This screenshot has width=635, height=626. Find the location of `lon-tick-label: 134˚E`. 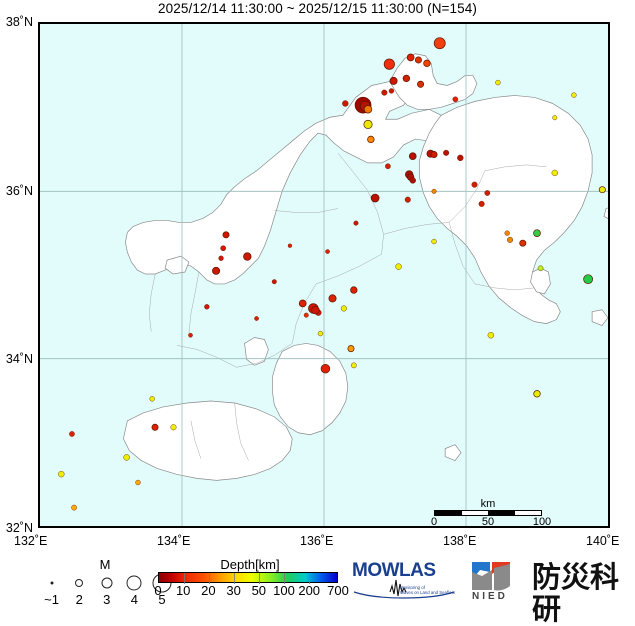

lon-tick-label: 134˚E is located at coordinates (174, 541).